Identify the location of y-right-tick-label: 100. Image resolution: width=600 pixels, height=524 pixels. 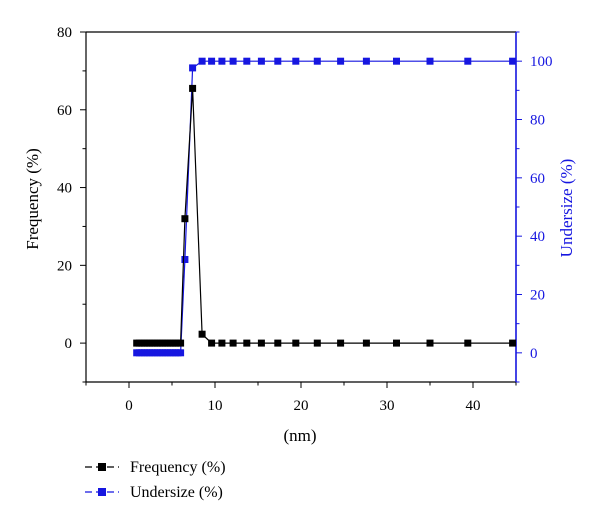
(541, 62).